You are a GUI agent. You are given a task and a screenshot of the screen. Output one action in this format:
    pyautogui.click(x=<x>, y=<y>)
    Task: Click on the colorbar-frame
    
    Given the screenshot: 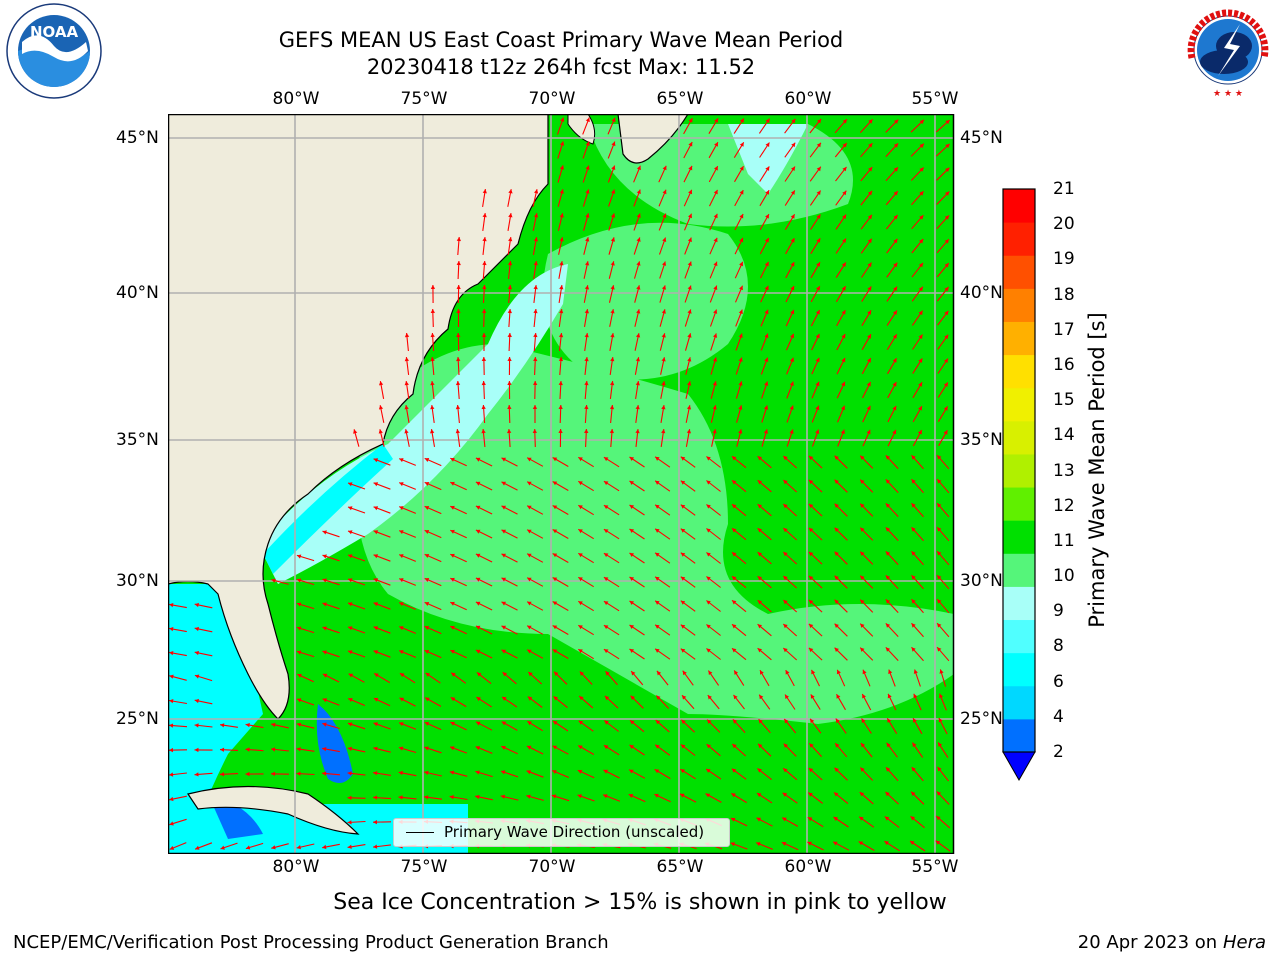 What is the action you would take?
    pyautogui.click(x=1019, y=470)
    